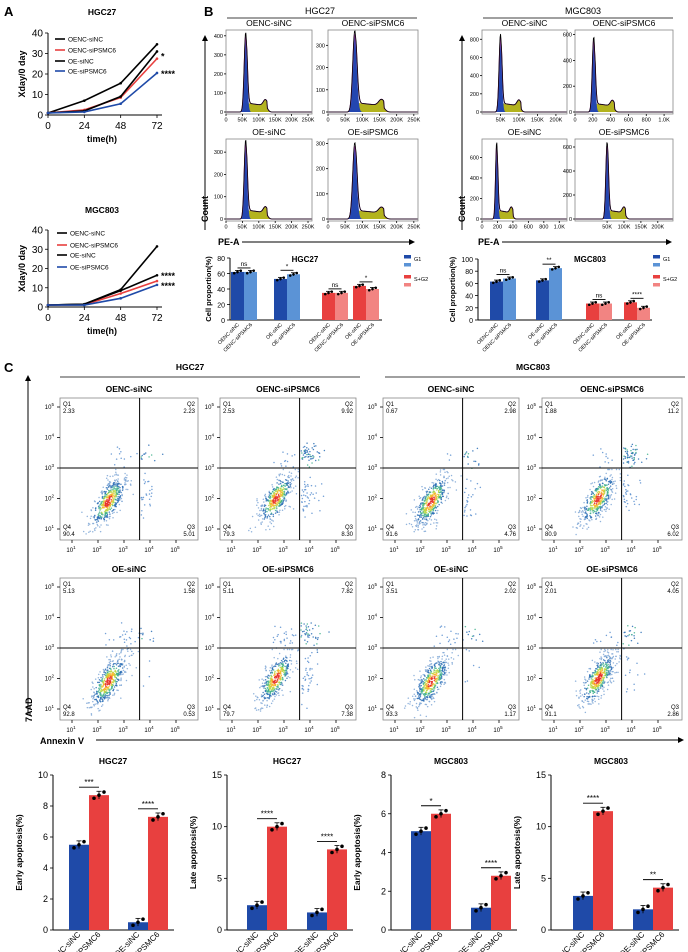 This screenshot has width=688, height=952. I want to click on significance-label: ****, so click(491, 863).